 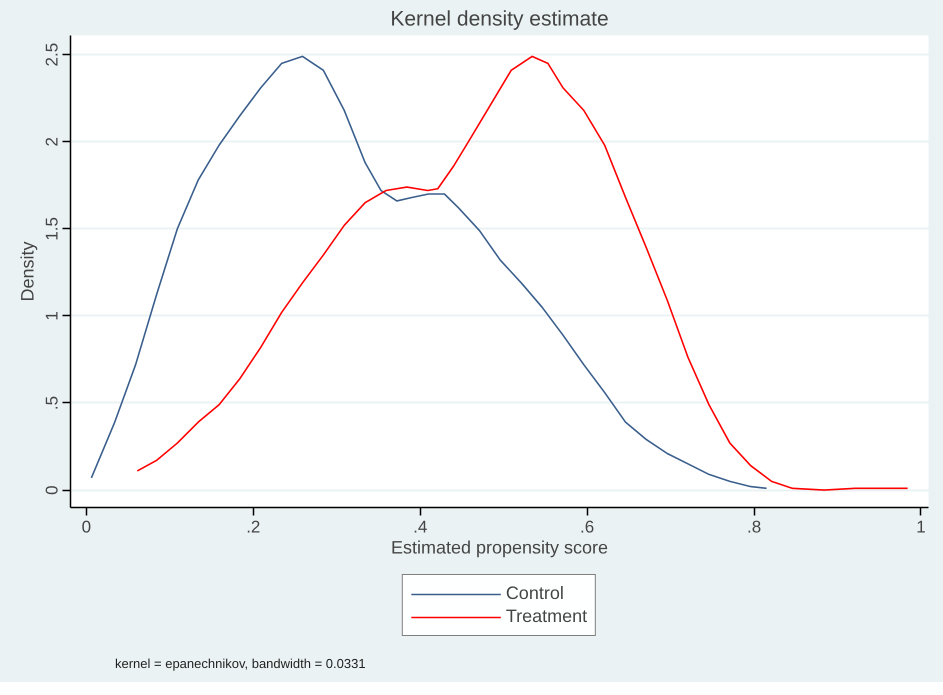 I want to click on legend-label: Control, so click(x=535, y=593).